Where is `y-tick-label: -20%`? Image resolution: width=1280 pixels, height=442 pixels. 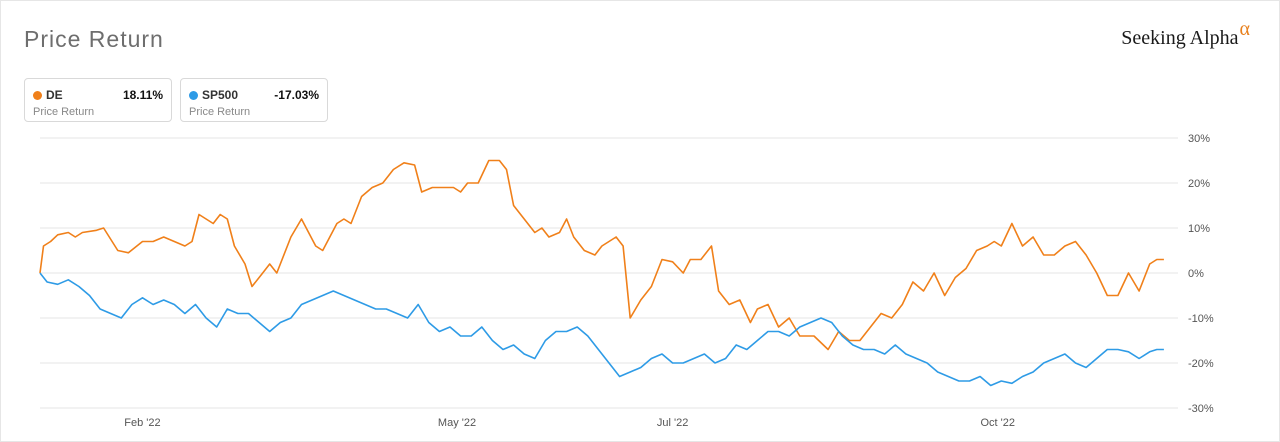
y-tick-label: -20% is located at coordinates (1201, 364).